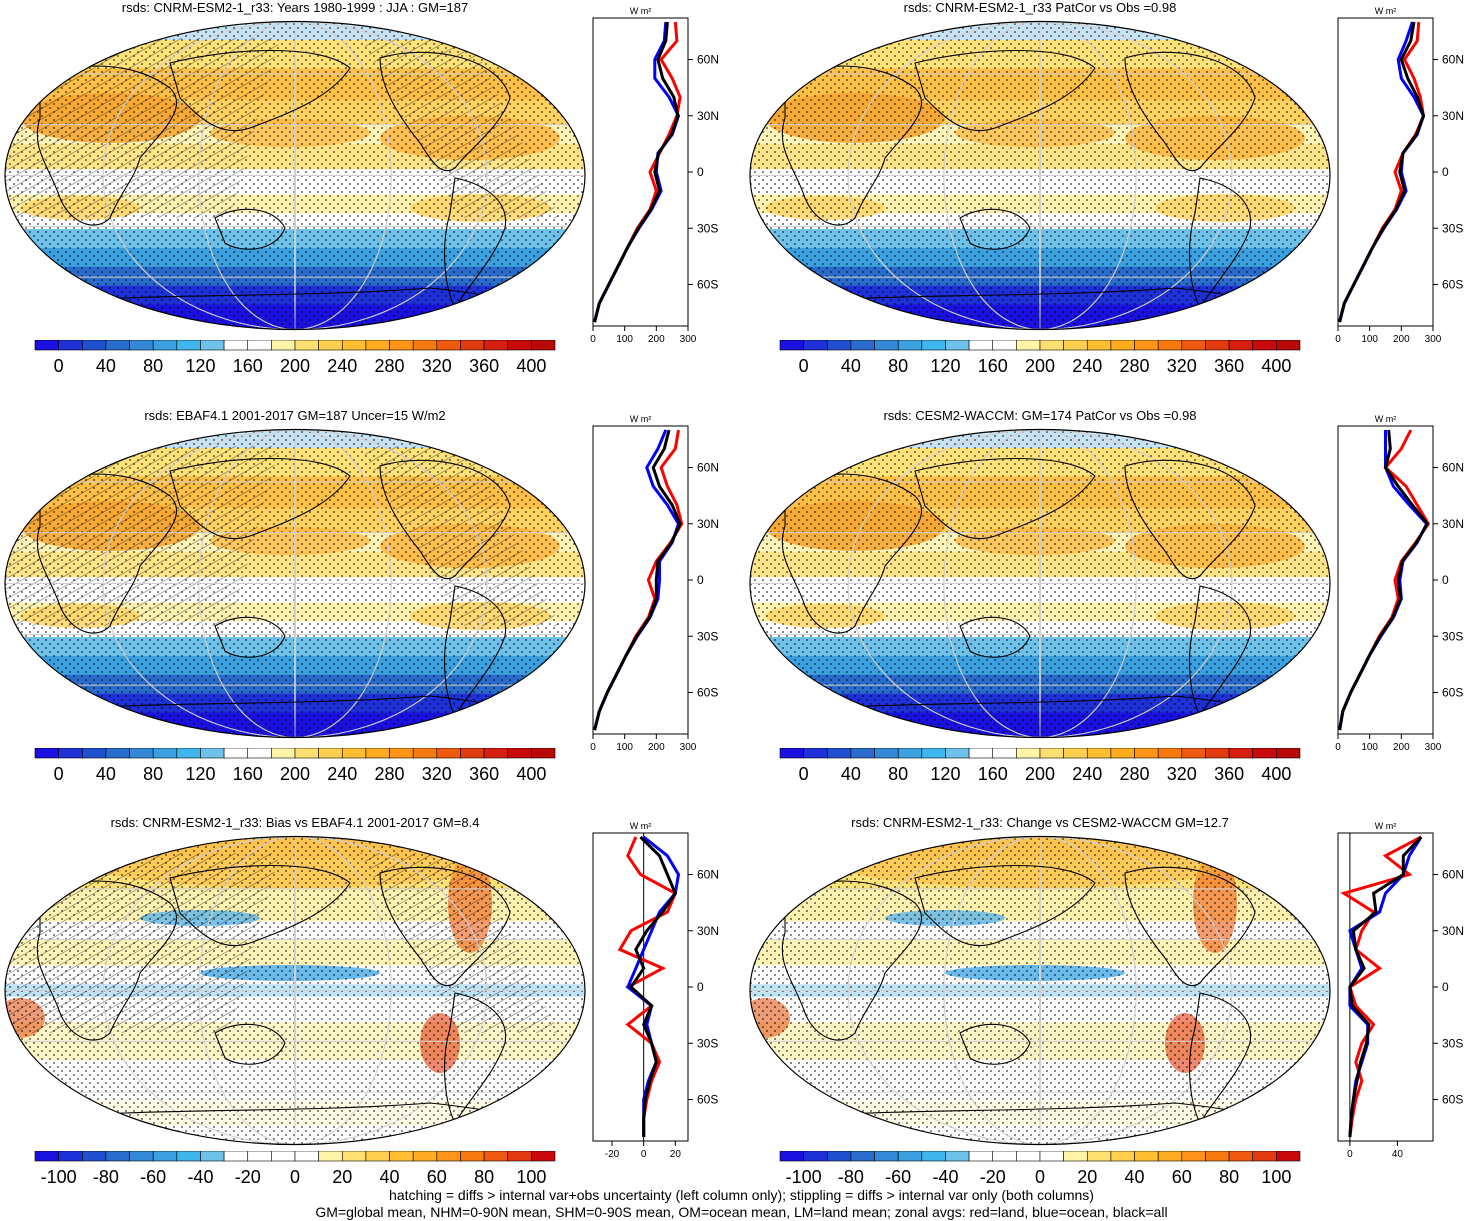 The image size is (1483, 1221). I want to click on coastline-south-america, so click(475, 651).